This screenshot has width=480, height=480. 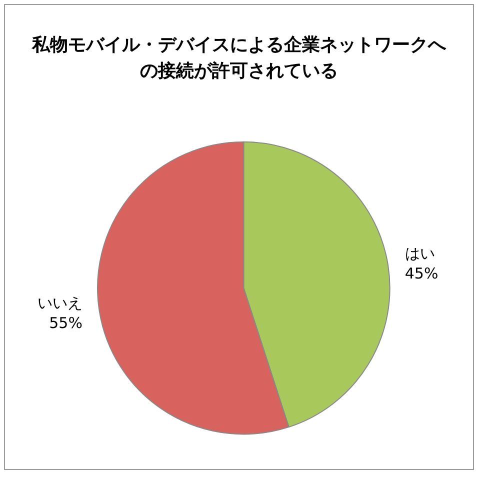 What do you see at coordinates (419, 253) in the screenshot?
I see `slice-label: はい` at bounding box center [419, 253].